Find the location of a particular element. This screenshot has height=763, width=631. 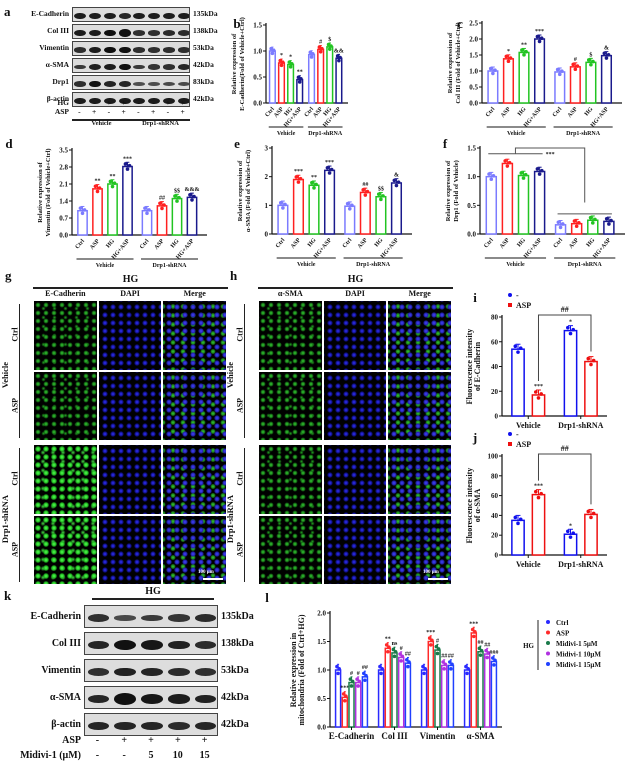

x-tick-label: Vehicle is located at coordinates (528, 425).